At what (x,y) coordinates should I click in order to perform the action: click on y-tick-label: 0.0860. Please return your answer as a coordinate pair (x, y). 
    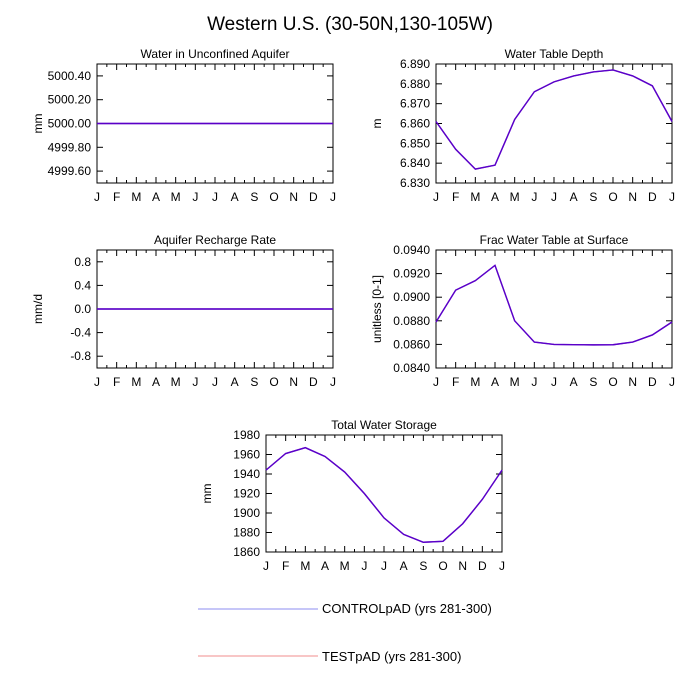
    Looking at the image, I should click on (411, 344).